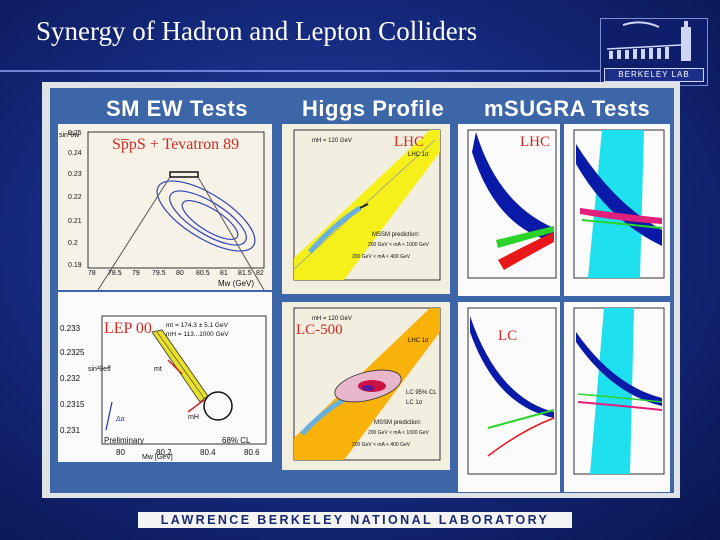 The width and height of the screenshot is (720, 540). Describe the element at coordinates (75, 174) in the screenshot. I see `y-tick: 0.23` at that location.